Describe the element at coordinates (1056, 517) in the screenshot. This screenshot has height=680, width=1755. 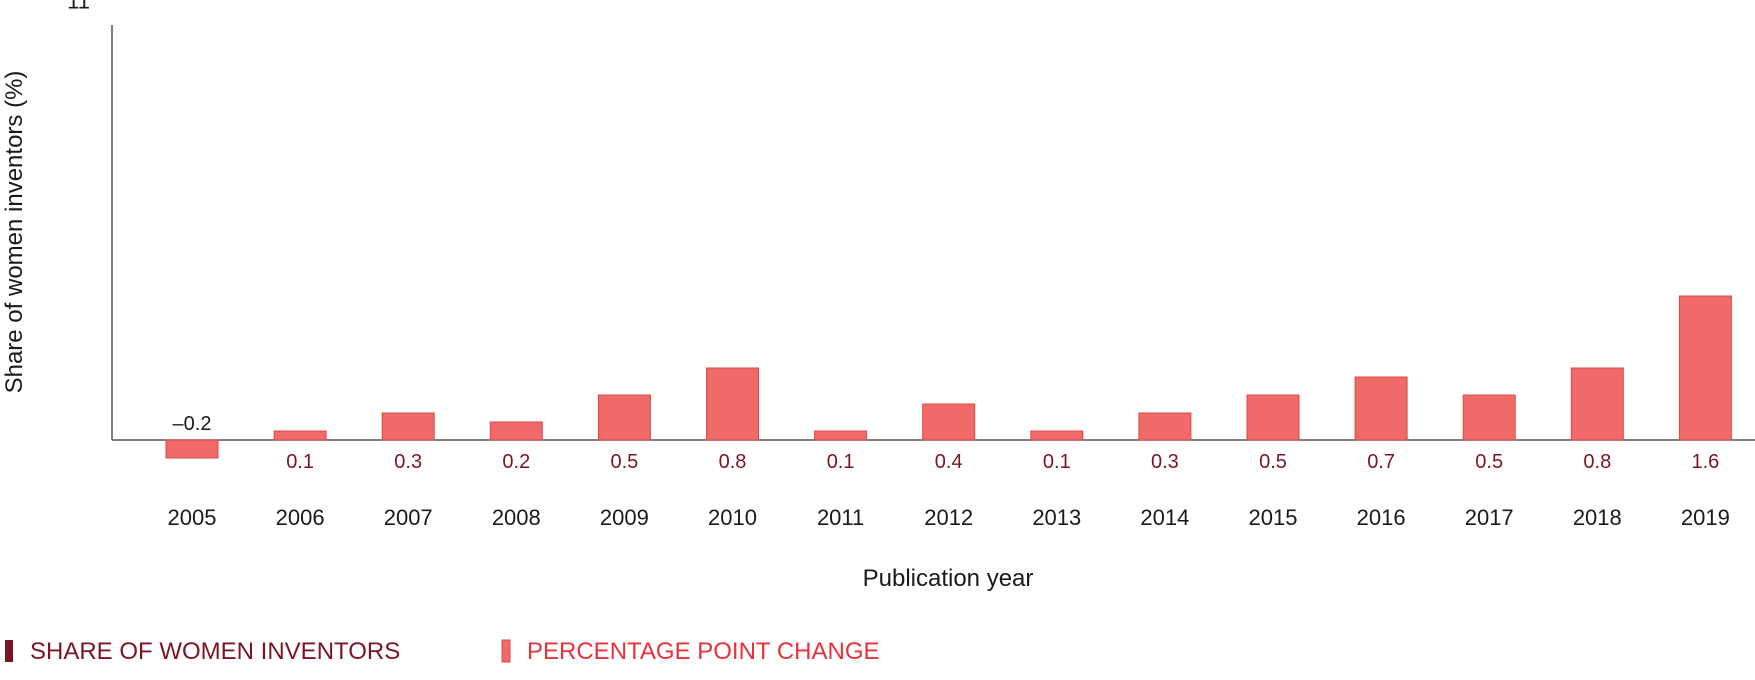
I see `x-tick-label: 2013` at that location.